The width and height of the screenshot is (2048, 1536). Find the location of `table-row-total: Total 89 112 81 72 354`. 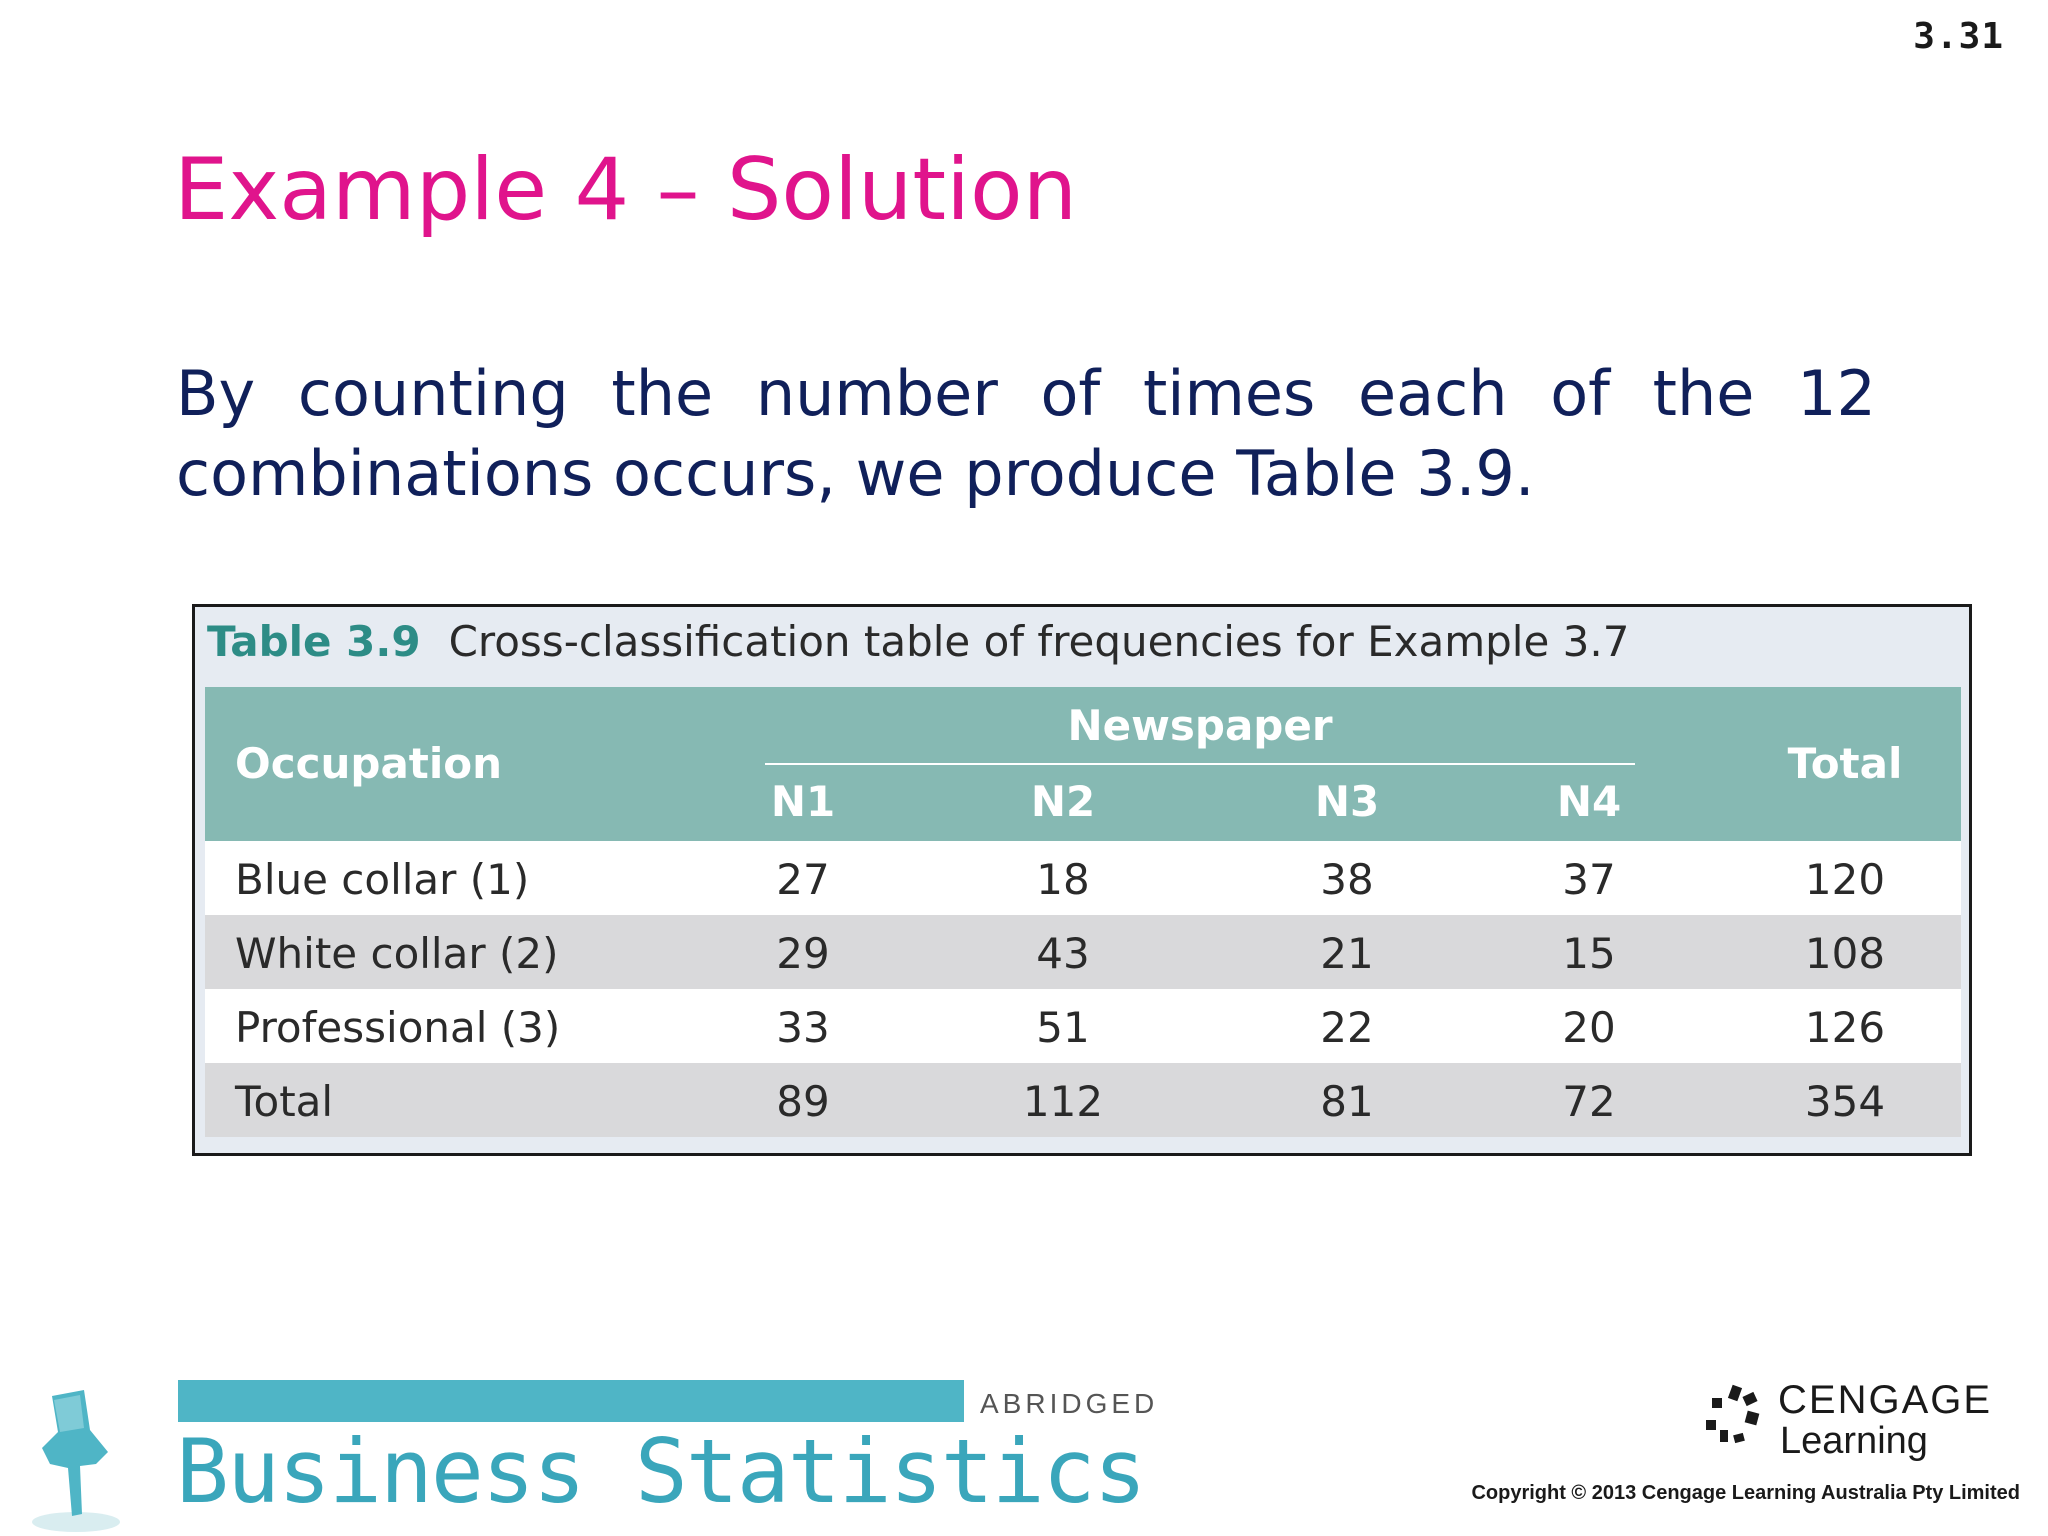

table-row-total: Total 89 112 81 72 354 is located at coordinates (1083, 1100).